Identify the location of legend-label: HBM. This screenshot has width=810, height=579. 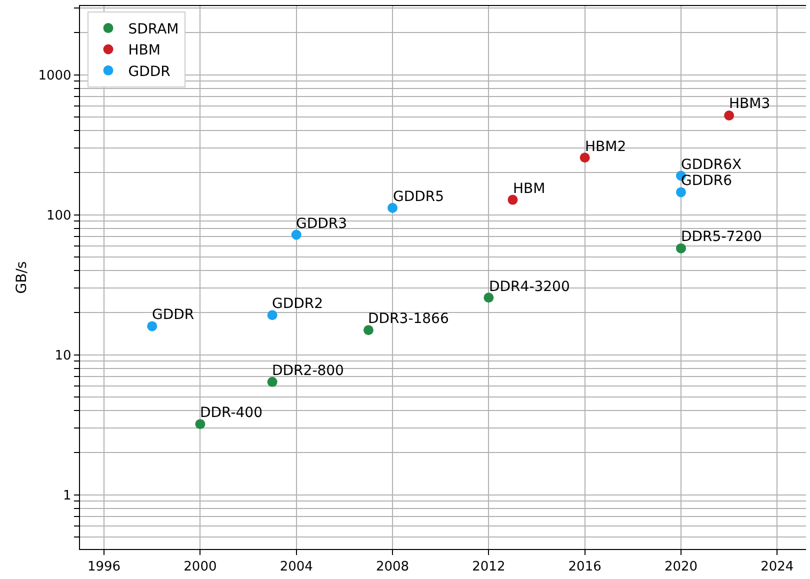
(144, 50).